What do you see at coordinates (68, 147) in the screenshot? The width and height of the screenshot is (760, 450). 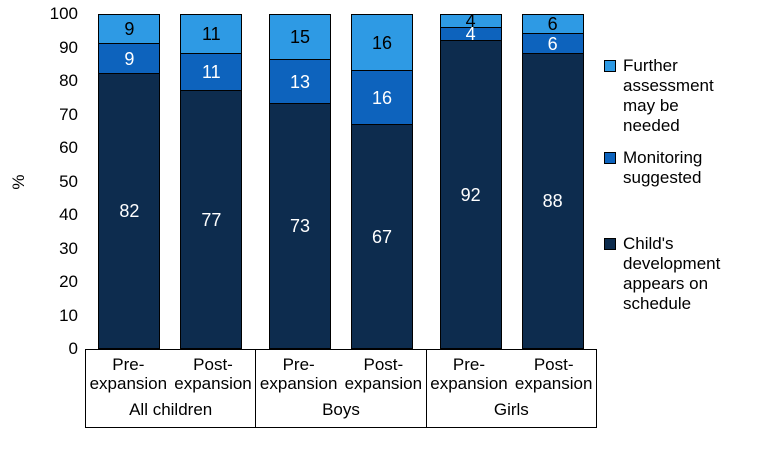 I see `y-tick-label: 60` at bounding box center [68, 147].